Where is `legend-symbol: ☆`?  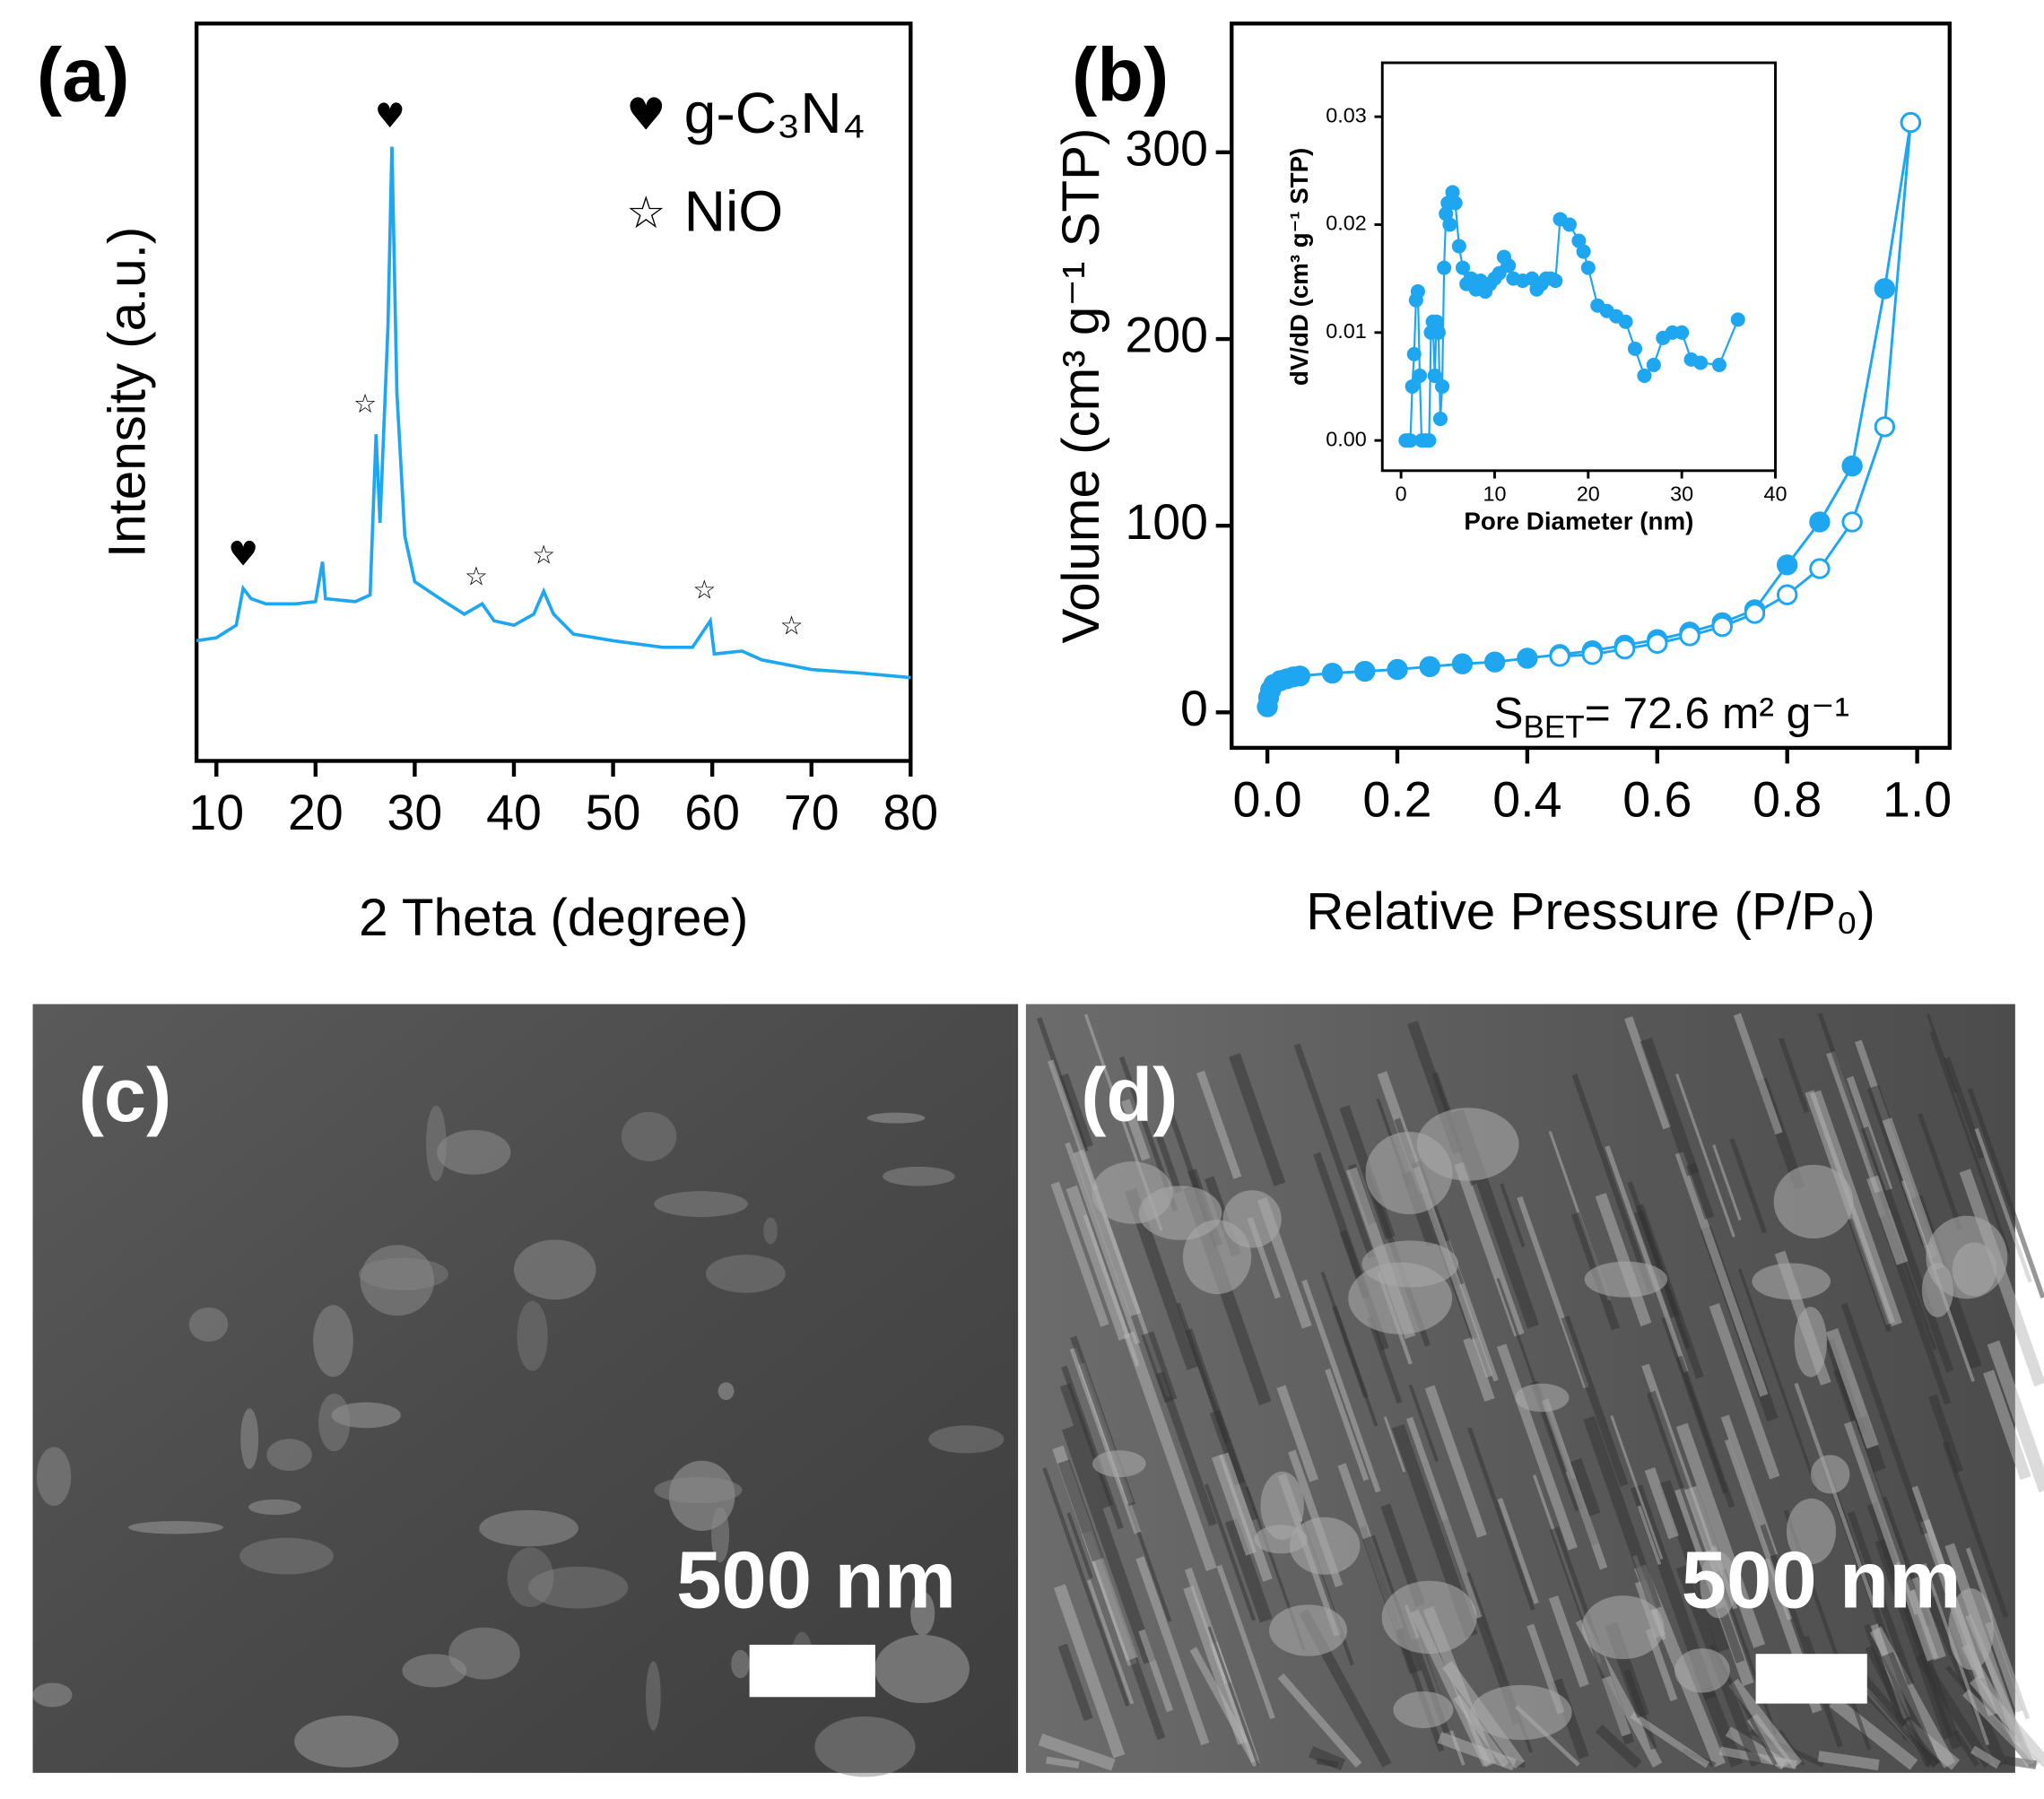
legend-symbol: ☆ is located at coordinates (646, 213).